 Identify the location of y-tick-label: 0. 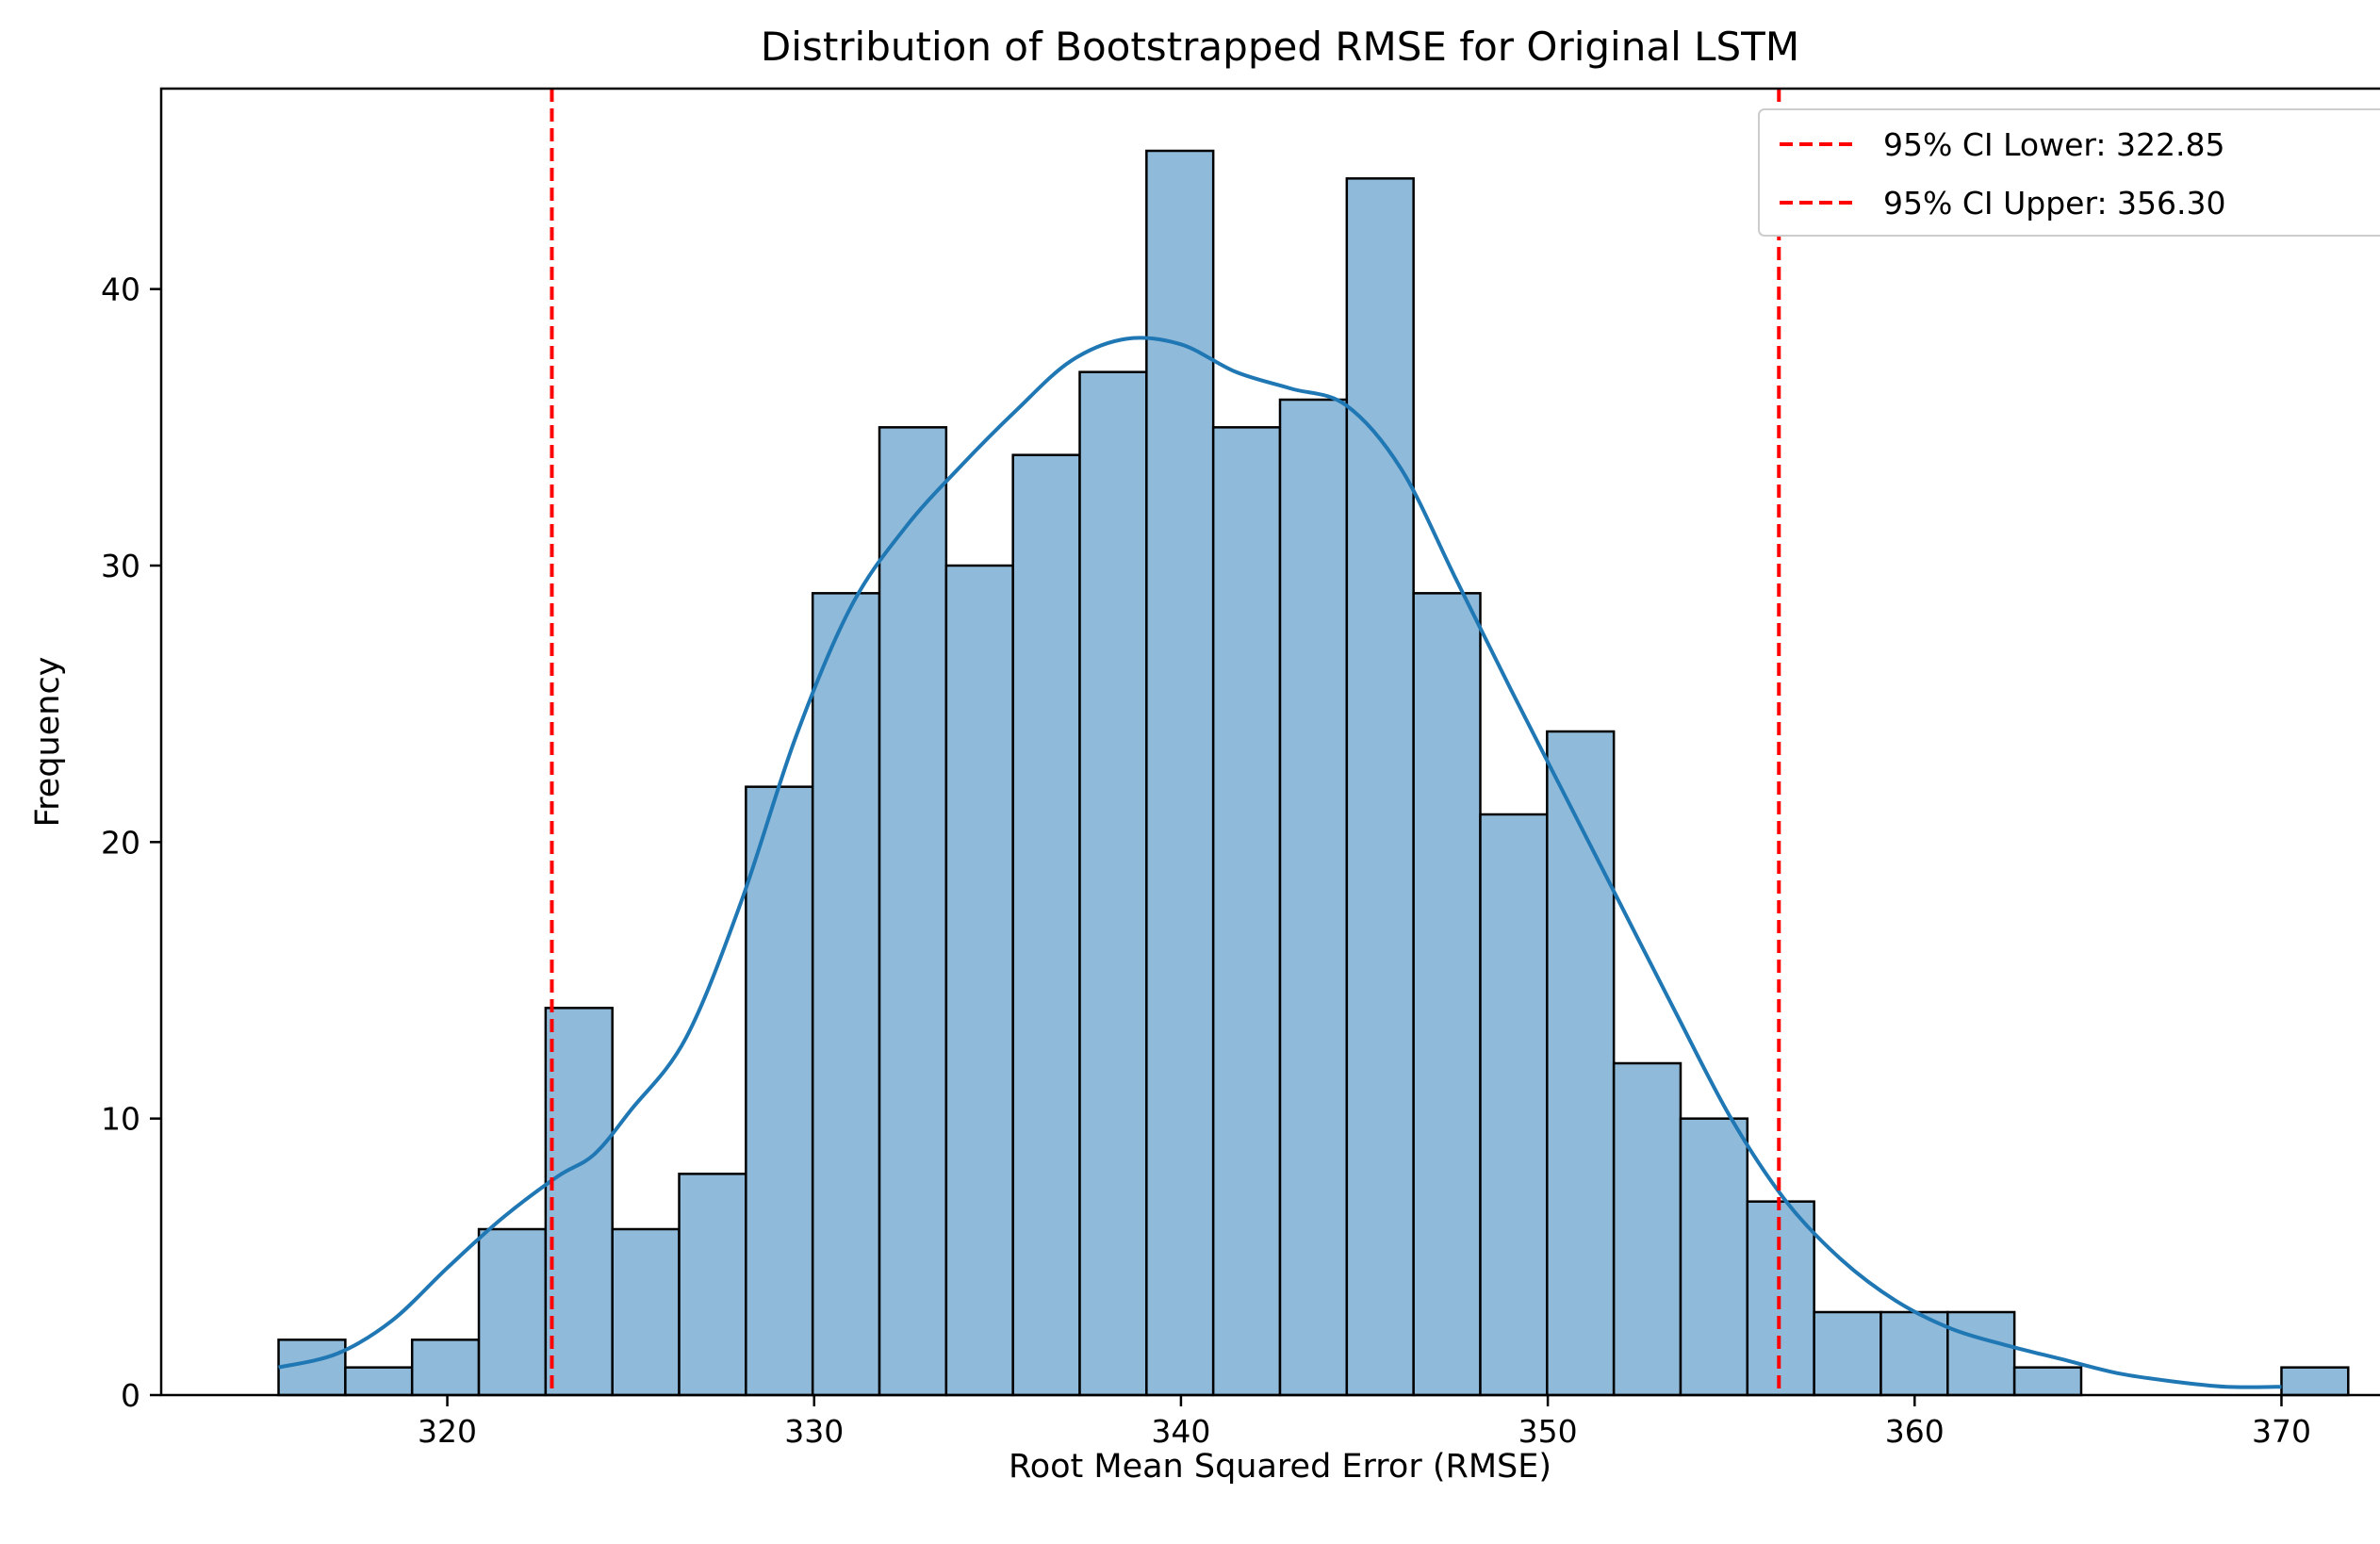
(130, 1395).